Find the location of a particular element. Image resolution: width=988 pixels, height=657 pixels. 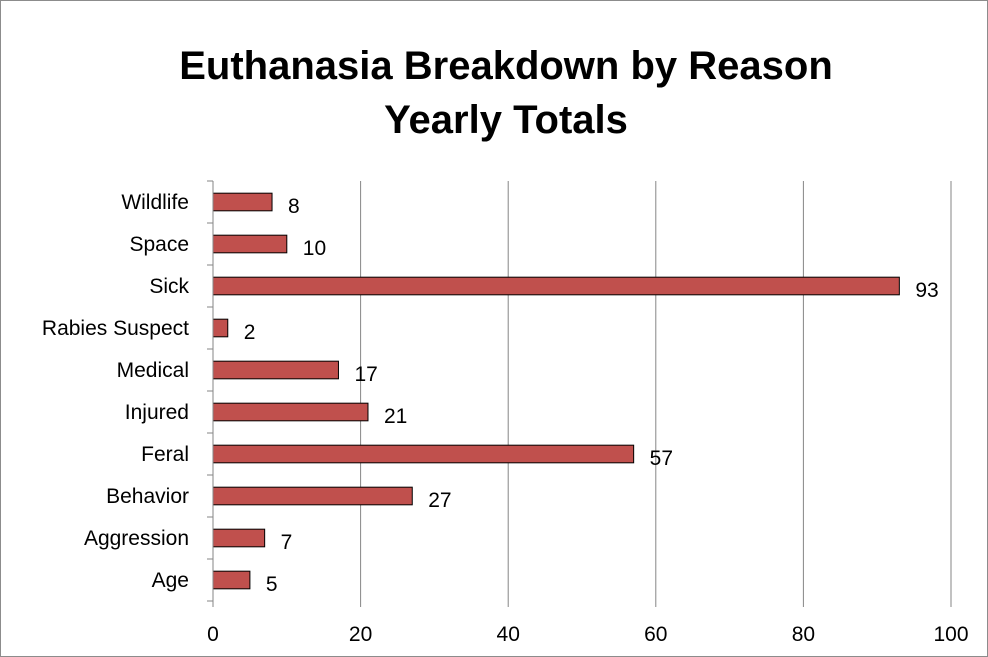

bar-sick is located at coordinates (556, 286).